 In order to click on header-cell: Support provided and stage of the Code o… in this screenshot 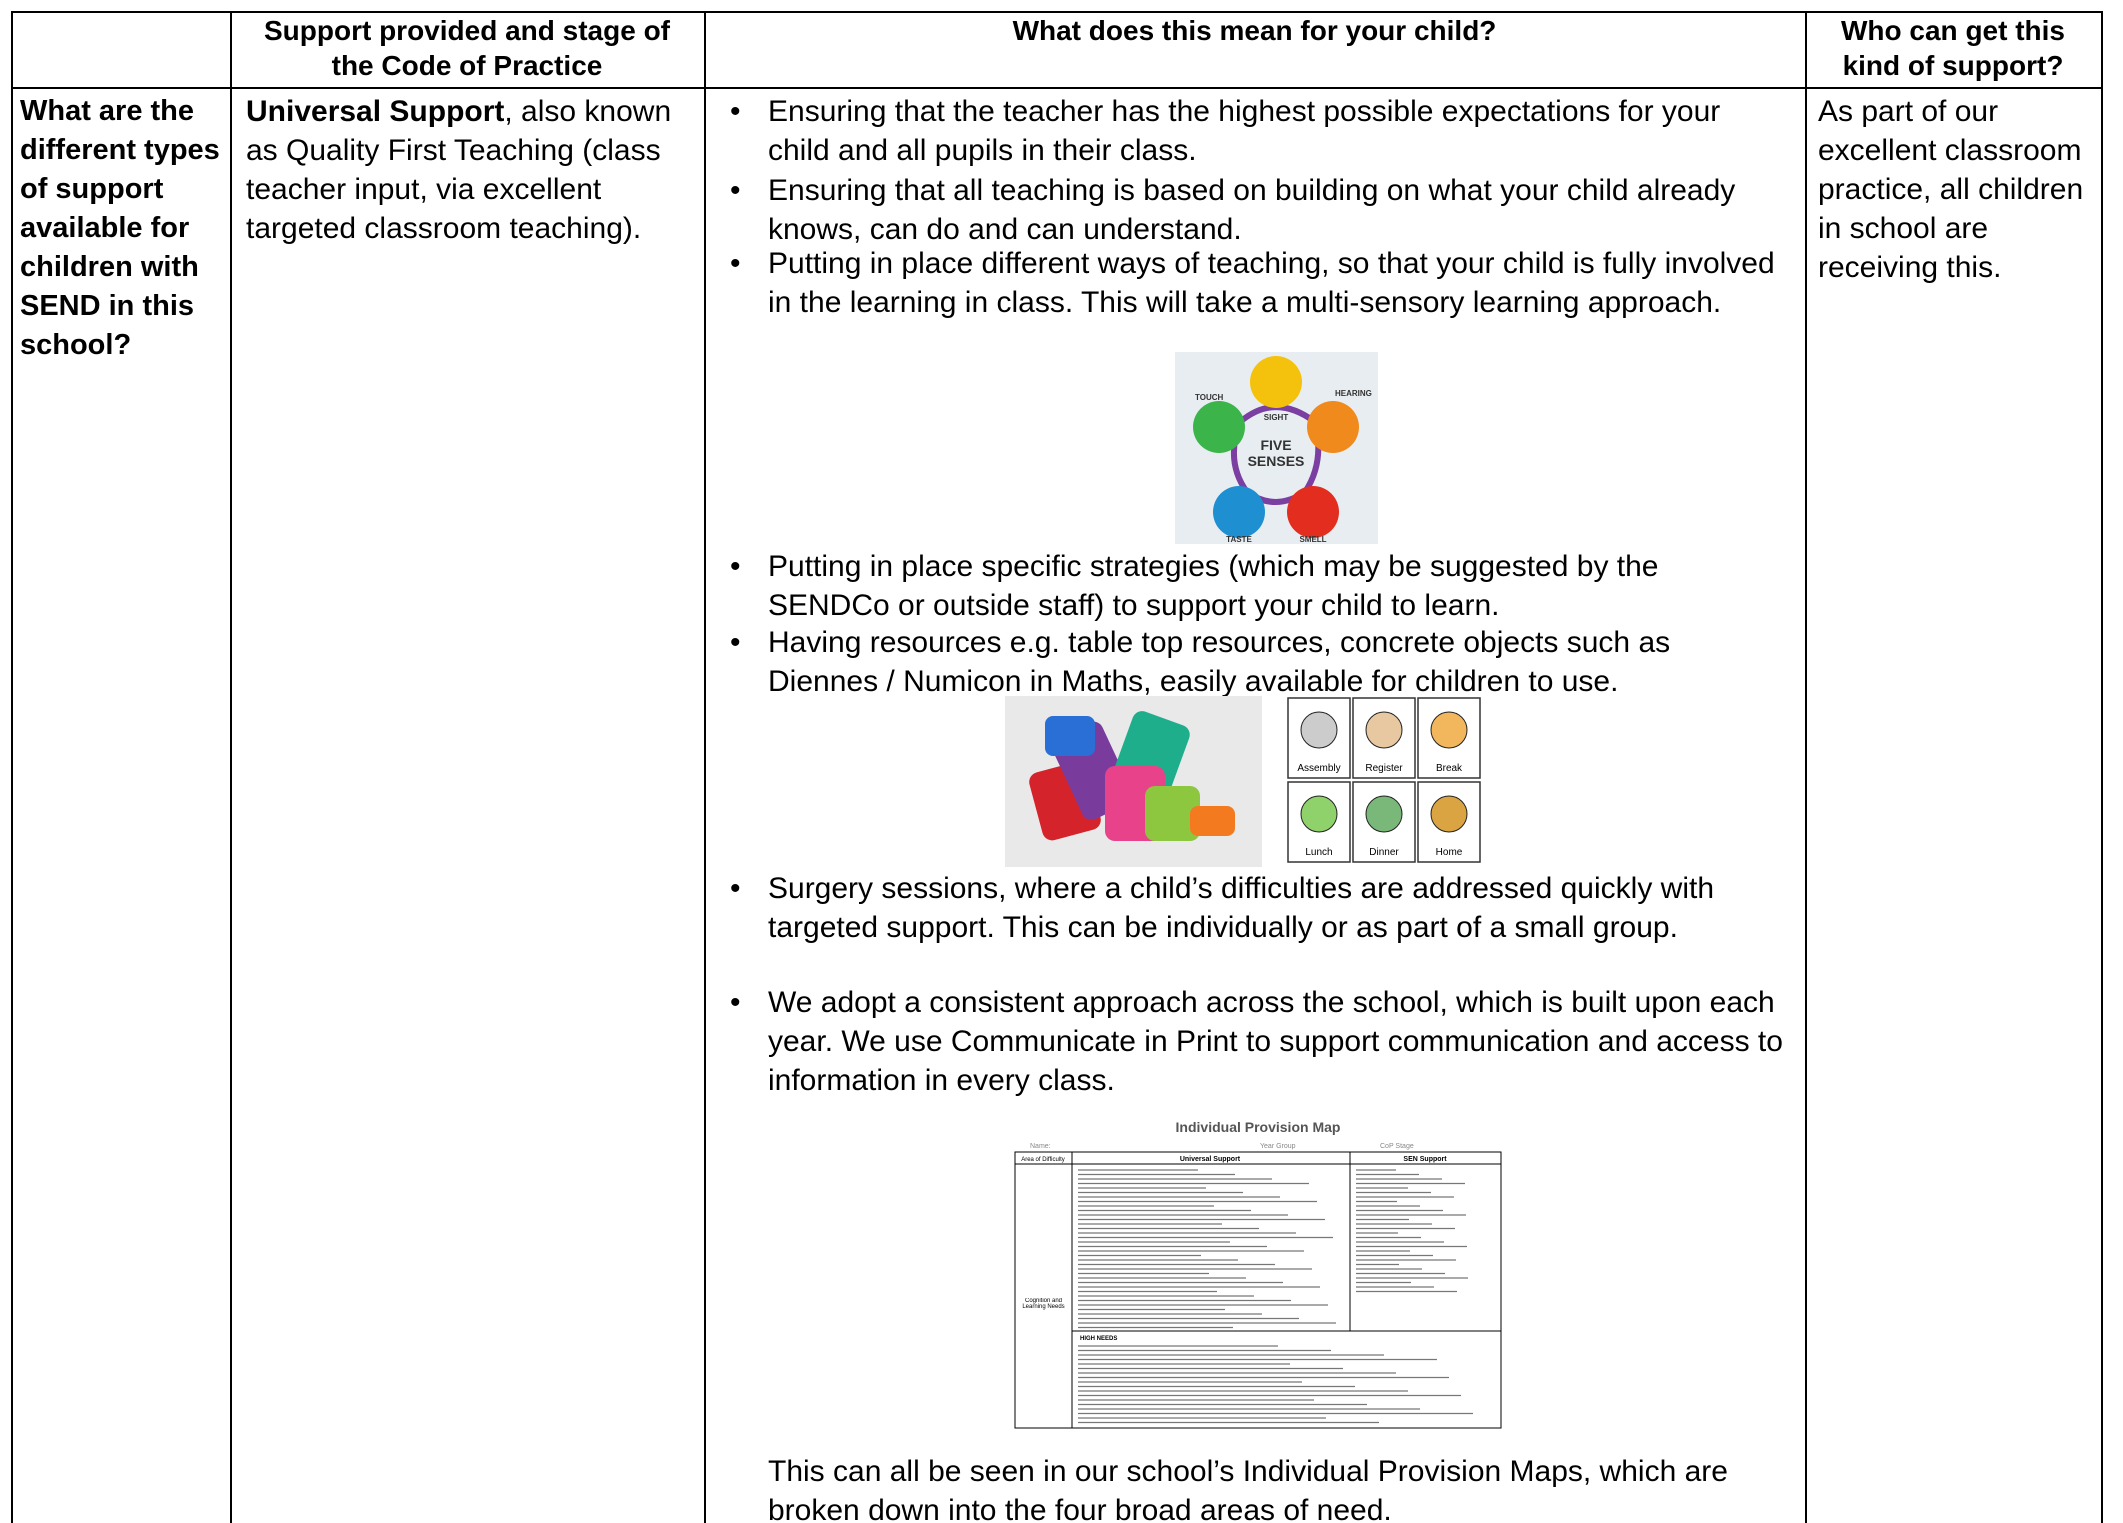, I will do `click(466, 48)`.